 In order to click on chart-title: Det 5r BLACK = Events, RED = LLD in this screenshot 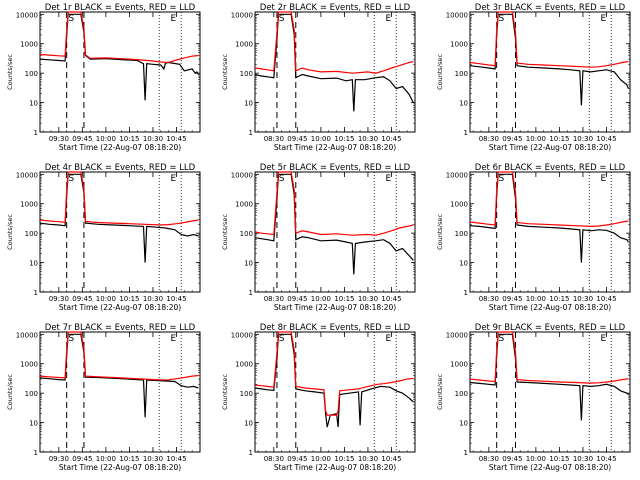, I will do `click(335, 168)`.